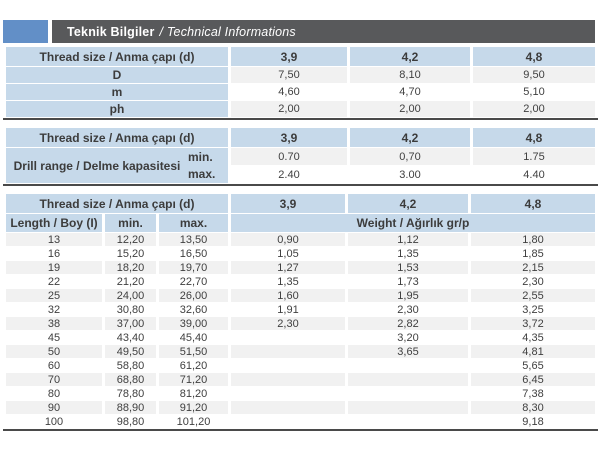  Describe the element at coordinates (533, 267) in the screenshot. I see `weight-4-8-cell: 2,15` at that location.